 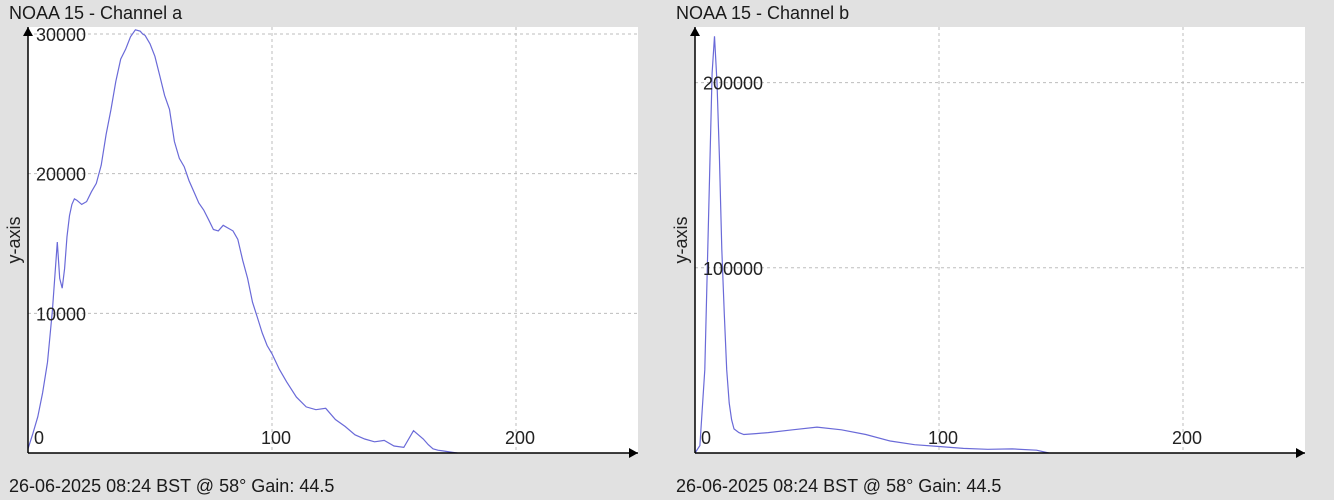 What do you see at coordinates (733, 269) in the screenshot?
I see `y-tick-label: 100000` at bounding box center [733, 269].